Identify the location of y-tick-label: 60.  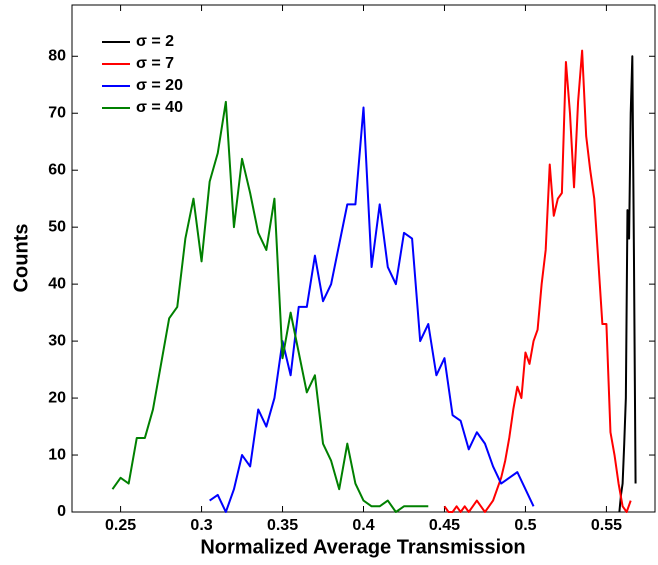
(57, 169).